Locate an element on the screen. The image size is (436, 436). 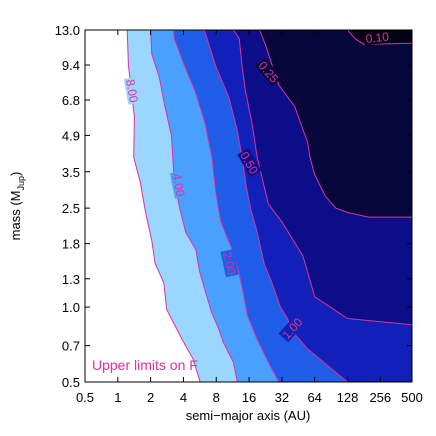
contour-label-4-00: 4.00 is located at coordinates (178, 185).